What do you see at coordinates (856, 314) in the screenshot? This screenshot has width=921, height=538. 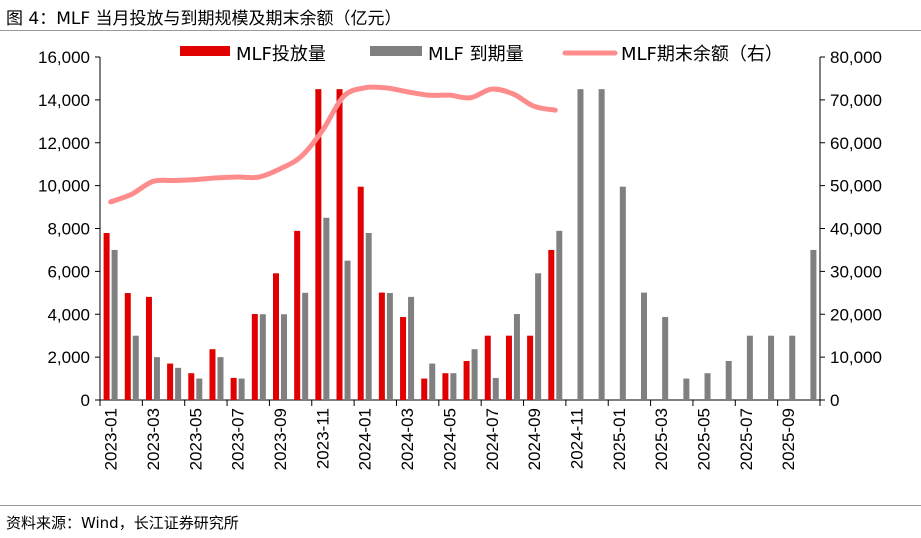 I see `right-tick-label: 20,000` at bounding box center [856, 314].